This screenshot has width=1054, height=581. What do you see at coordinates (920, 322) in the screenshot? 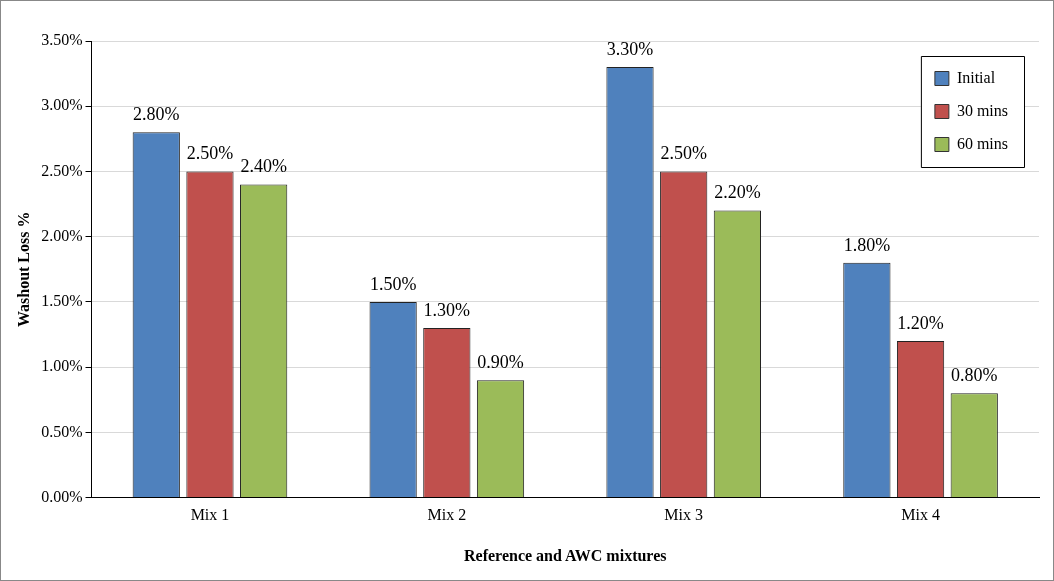
I see `data-label: 1.20%` at bounding box center [920, 322].